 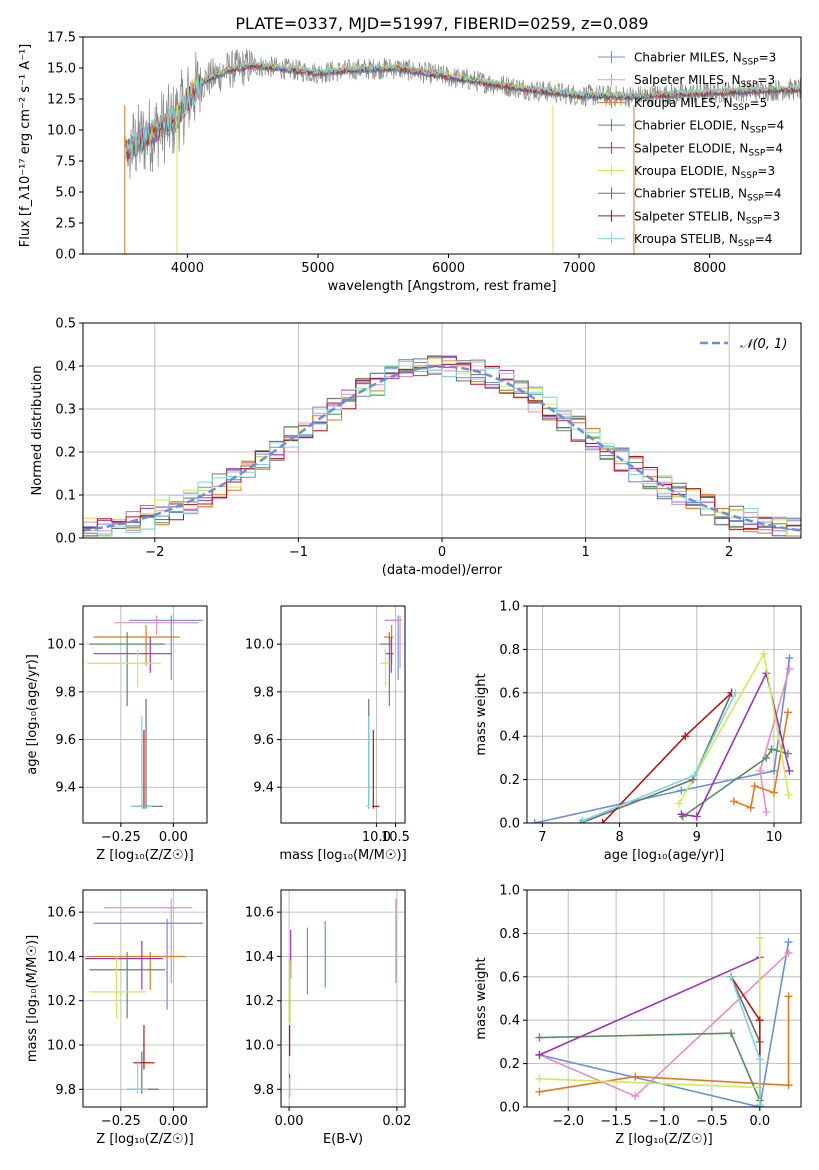 I want to click on y-axis-label: mass [log₁₀(M/M☉)], so click(x=32, y=998).